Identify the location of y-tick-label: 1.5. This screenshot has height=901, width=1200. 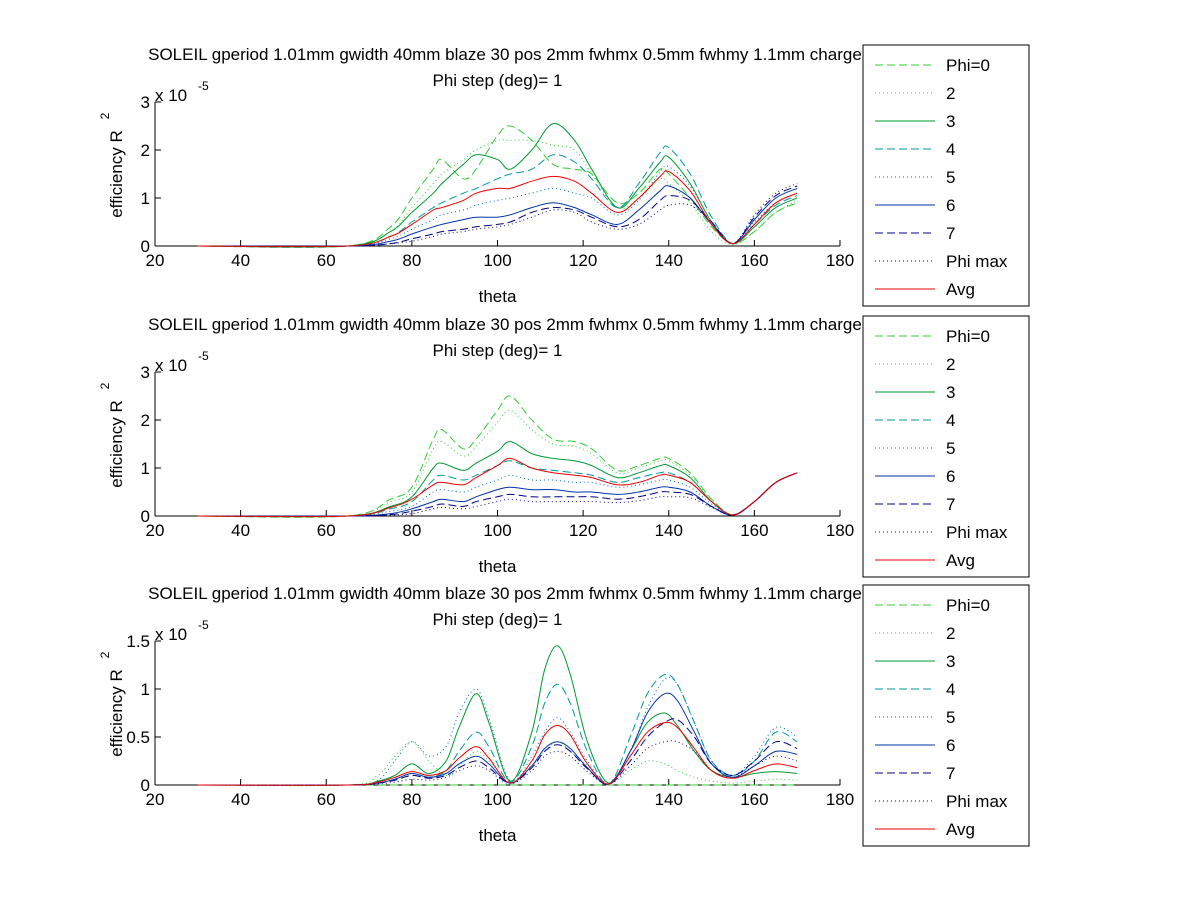
(138, 641).